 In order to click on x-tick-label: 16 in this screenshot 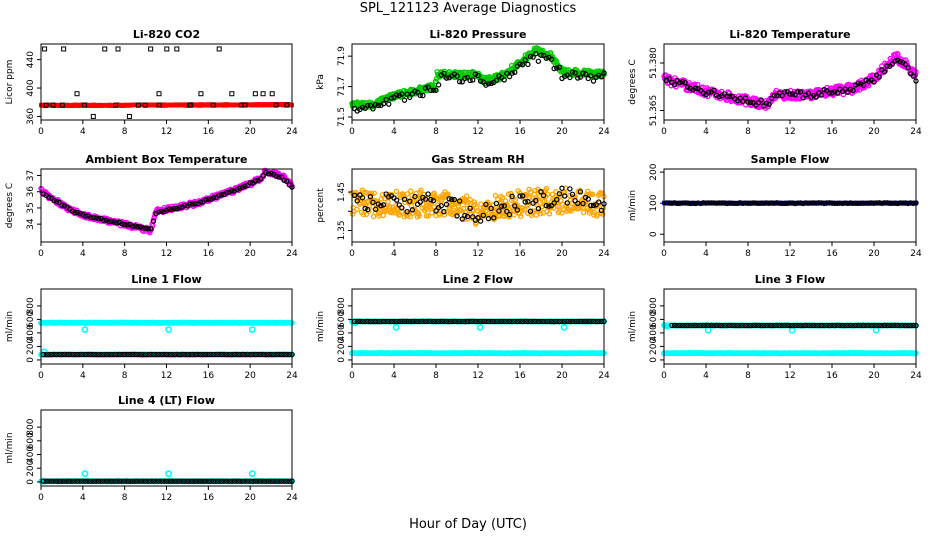, I will do `click(520, 376)`.